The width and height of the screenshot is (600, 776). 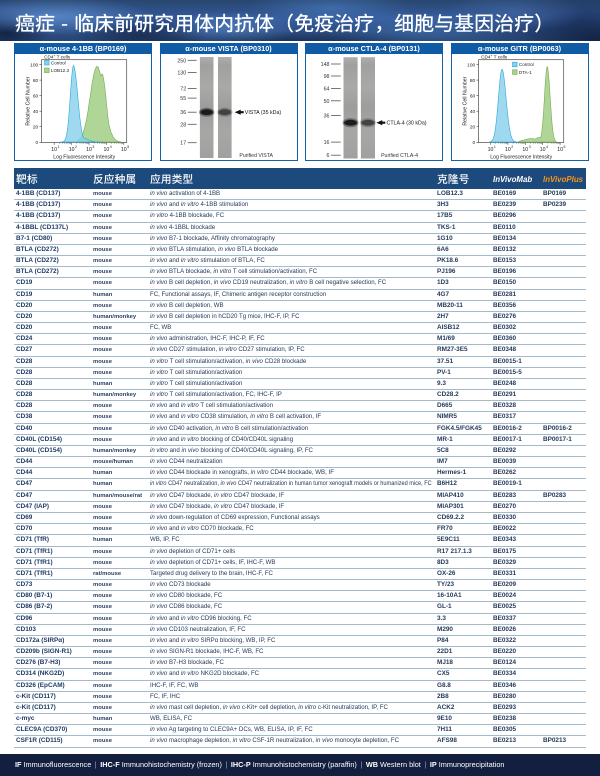 What do you see at coordinates (183, 144) in the screenshot?
I see `svg-text: 17` at bounding box center [183, 144].